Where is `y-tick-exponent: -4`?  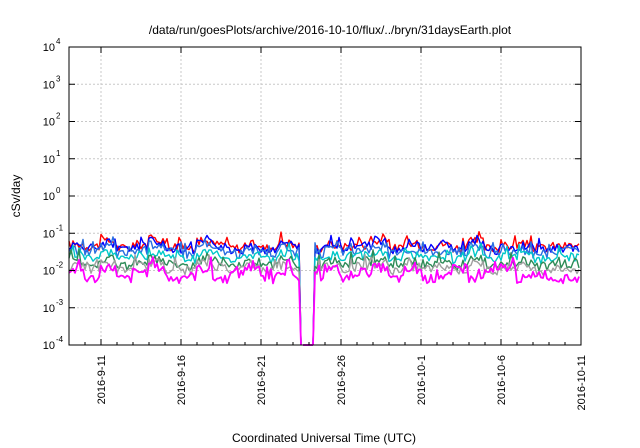
y-tick-exponent: -4 is located at coordinates (60, 339).